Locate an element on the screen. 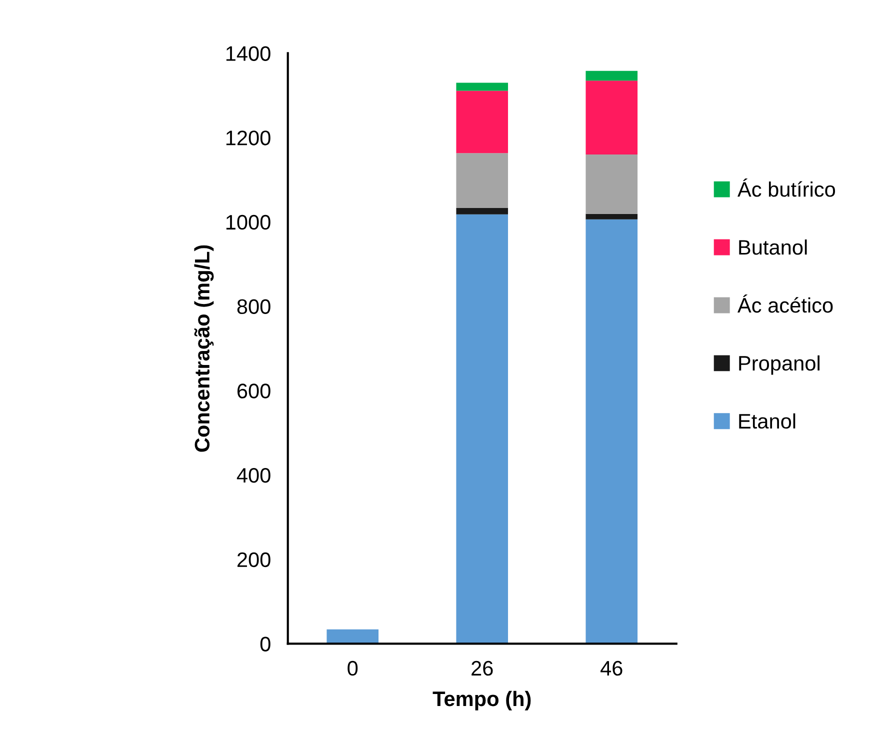 Image resolution: width=883 pixels, height=729 pixels. y-tick-label: 800 is located at coordinates (253, 306).